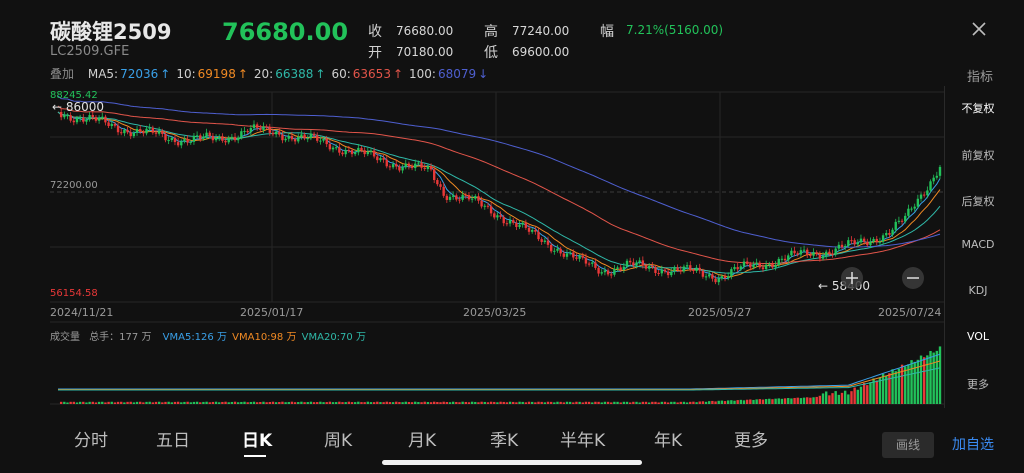  What do you see at coordinates (979, 29) in the screenshot?
I see `close-button` at bounding box center [979, 29].